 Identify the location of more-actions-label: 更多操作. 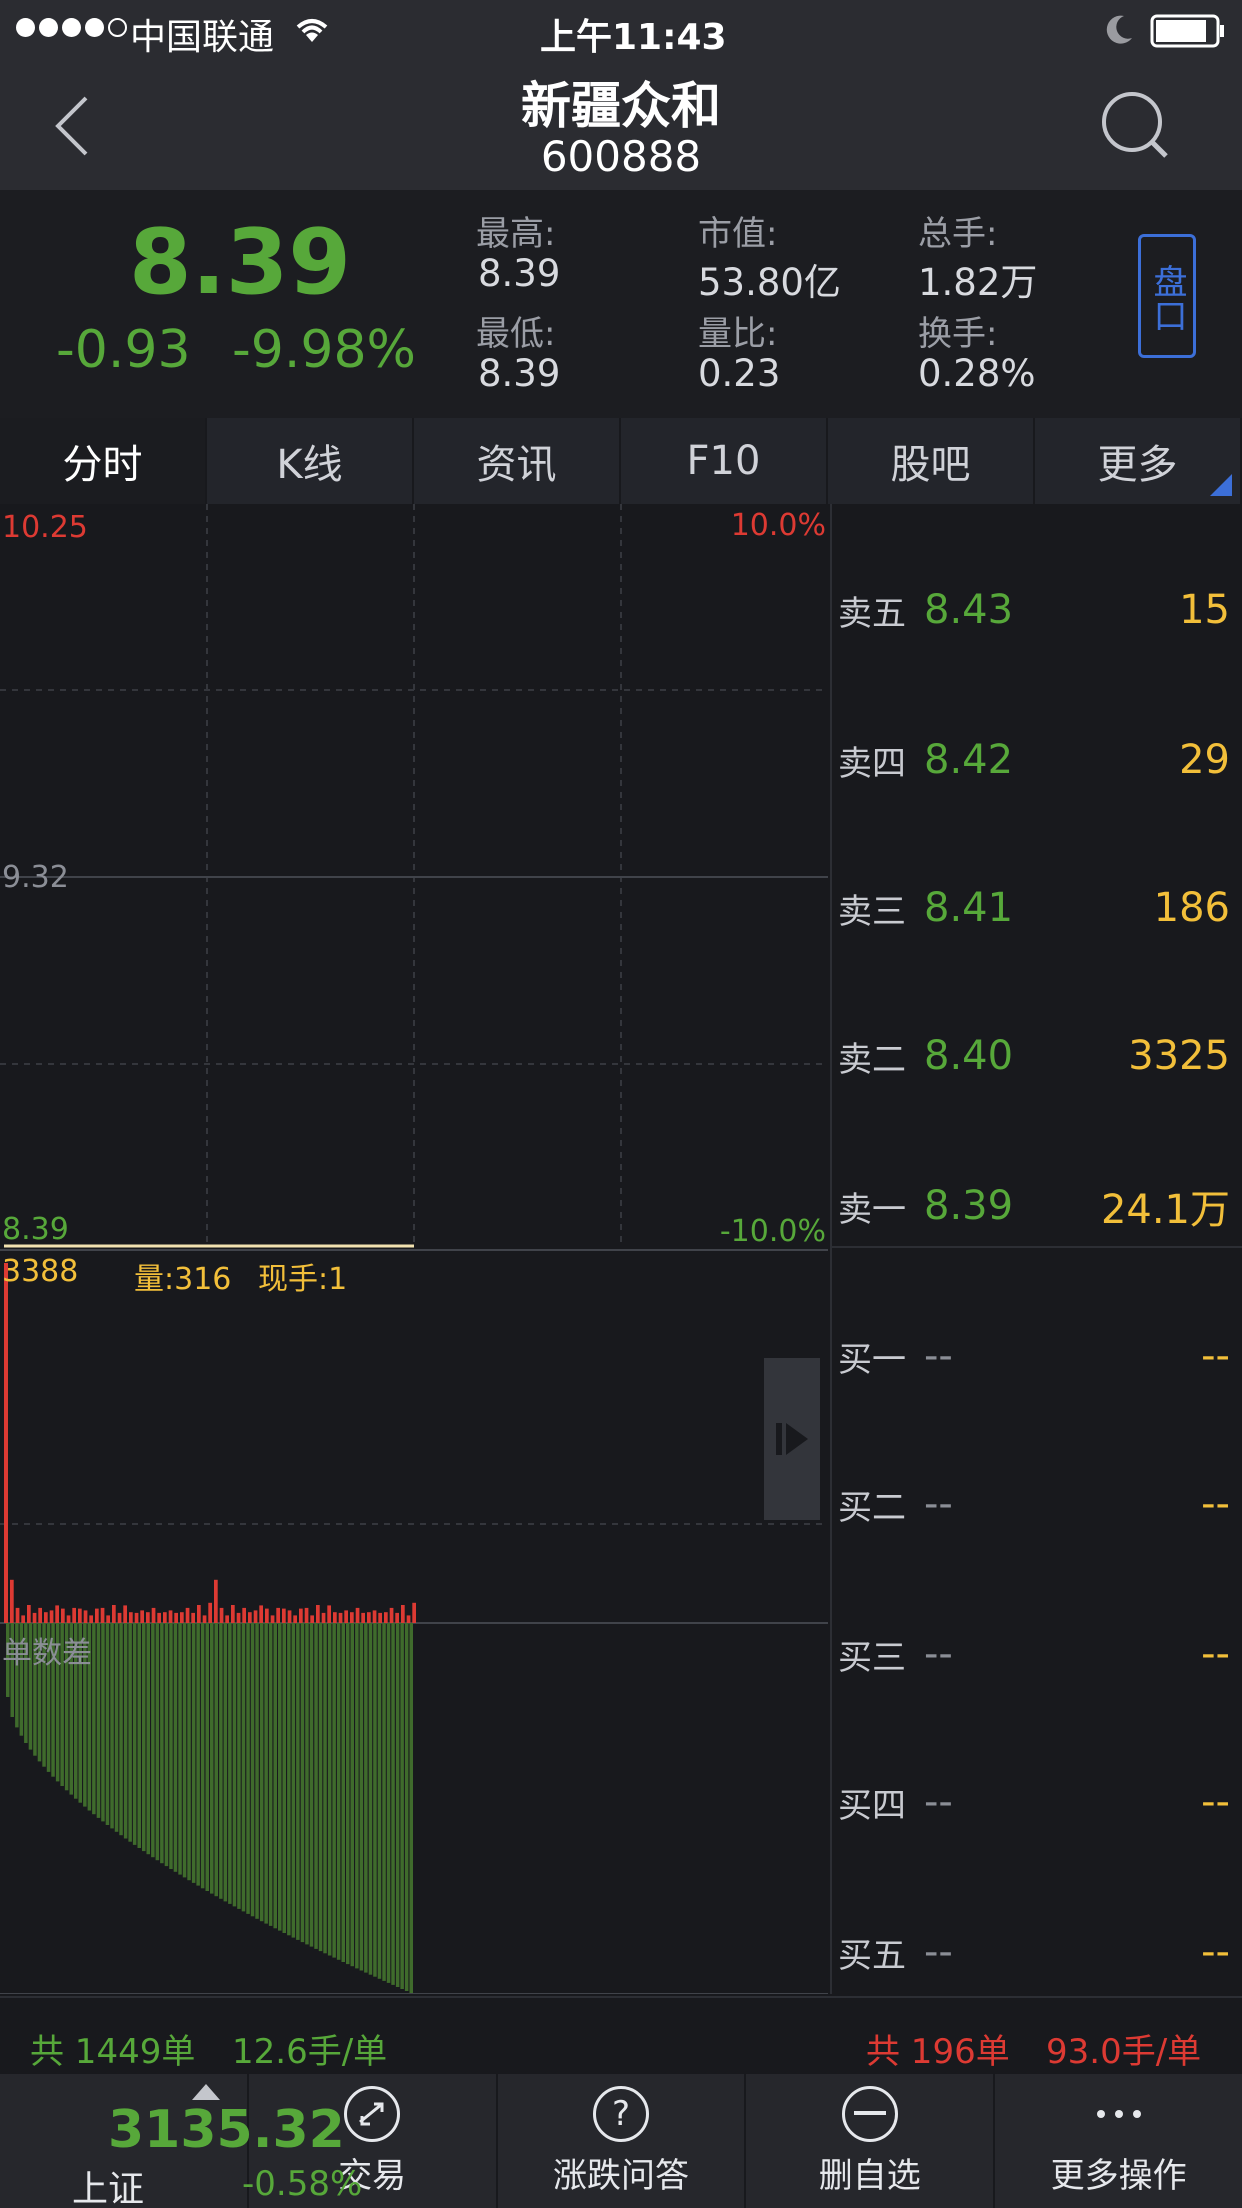
(1118, 2175).